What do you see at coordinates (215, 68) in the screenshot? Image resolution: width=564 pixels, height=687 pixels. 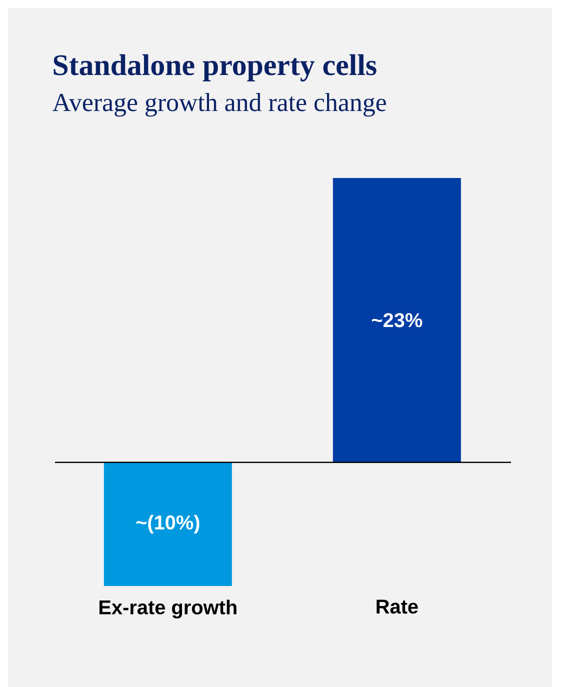 I see `chart-title: Standalone property cells` at bounding box center [215, 68].